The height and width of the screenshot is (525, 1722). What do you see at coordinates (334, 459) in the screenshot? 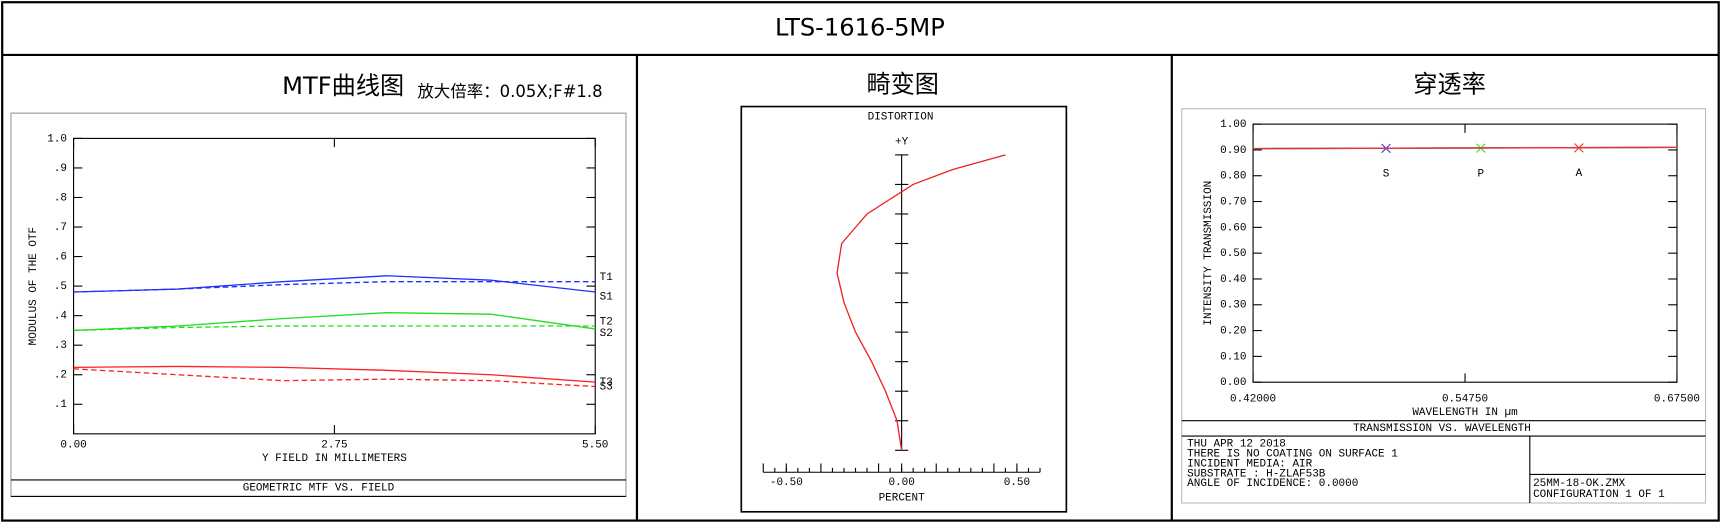
I see `x-axis-title: Y FIELD IN MILLIMETERS` at bounding box center [334, 459].